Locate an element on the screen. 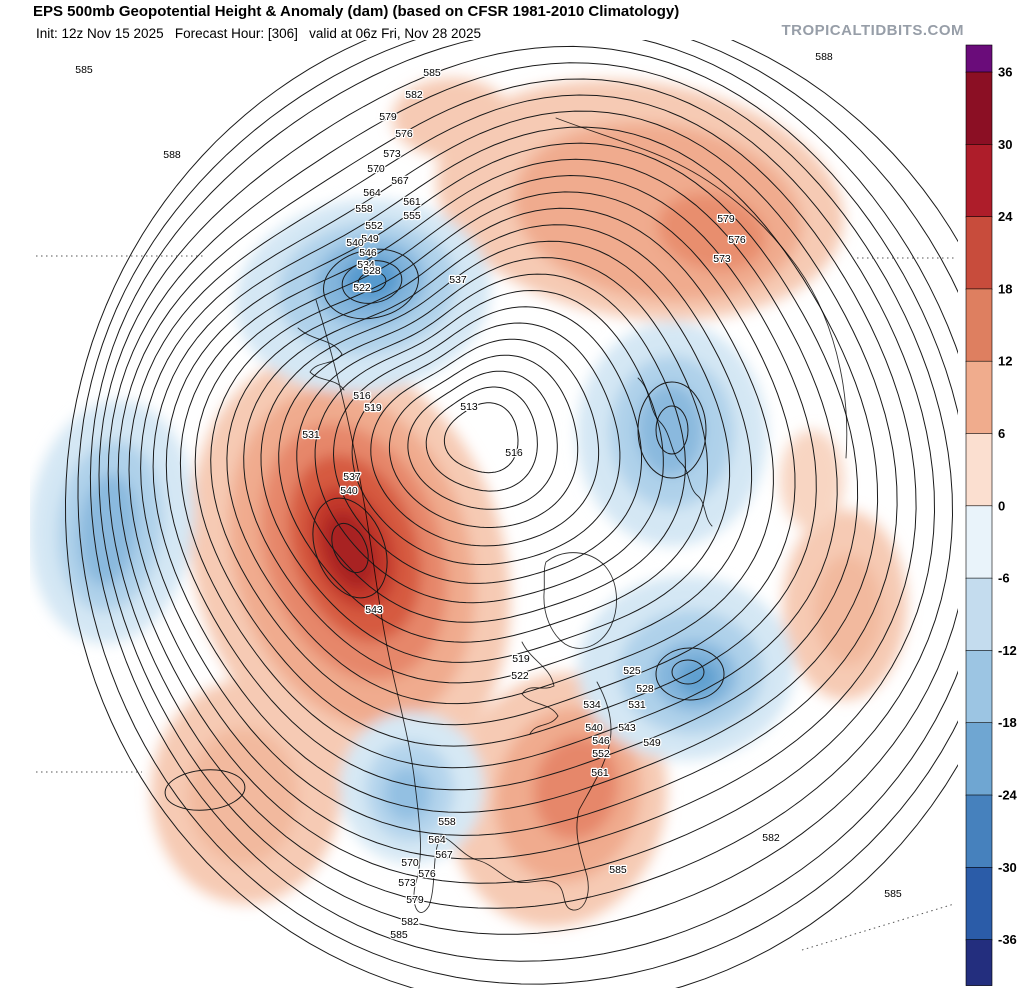  contour-label: 543 is located at coordinates (374, 610).